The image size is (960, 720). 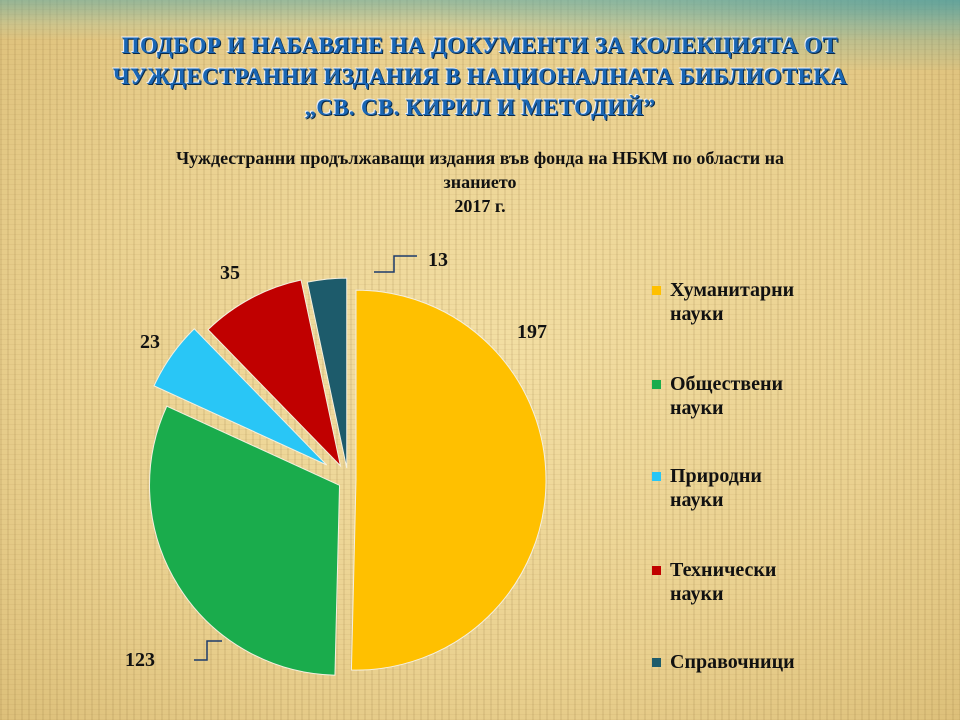 I want to click on chart-title-line-2: знанието, so click(x=480, y=182).